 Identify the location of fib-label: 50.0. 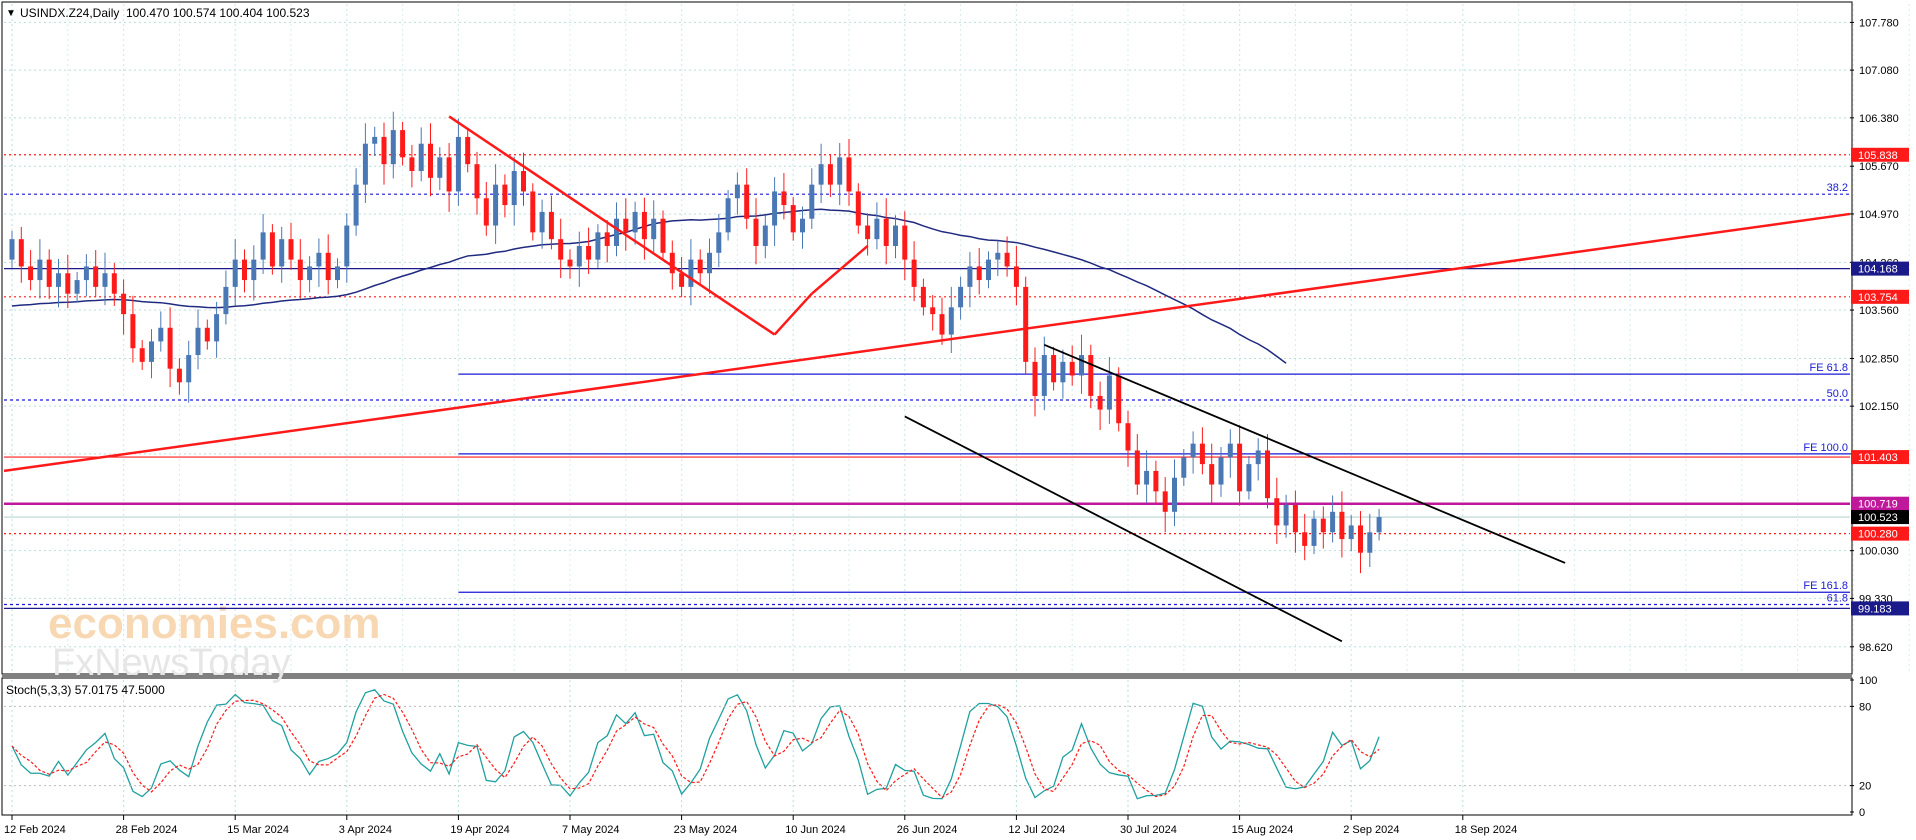
(1837, 394).